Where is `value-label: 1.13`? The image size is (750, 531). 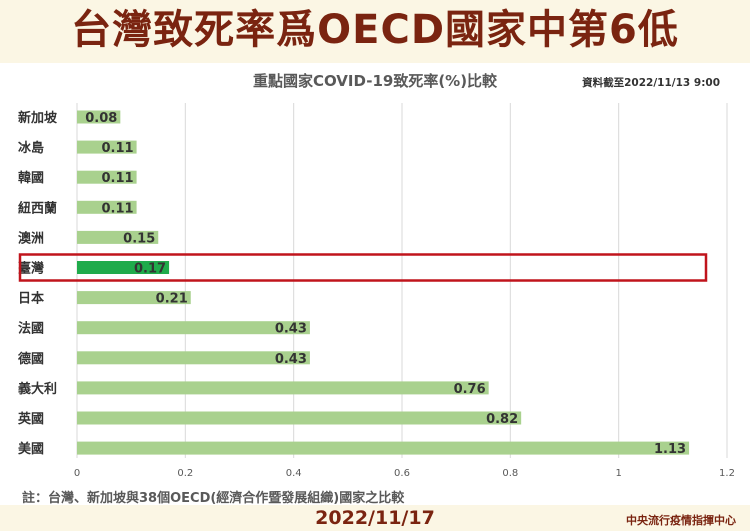 value-label: 1.13 is located at coordinates (670, 449).